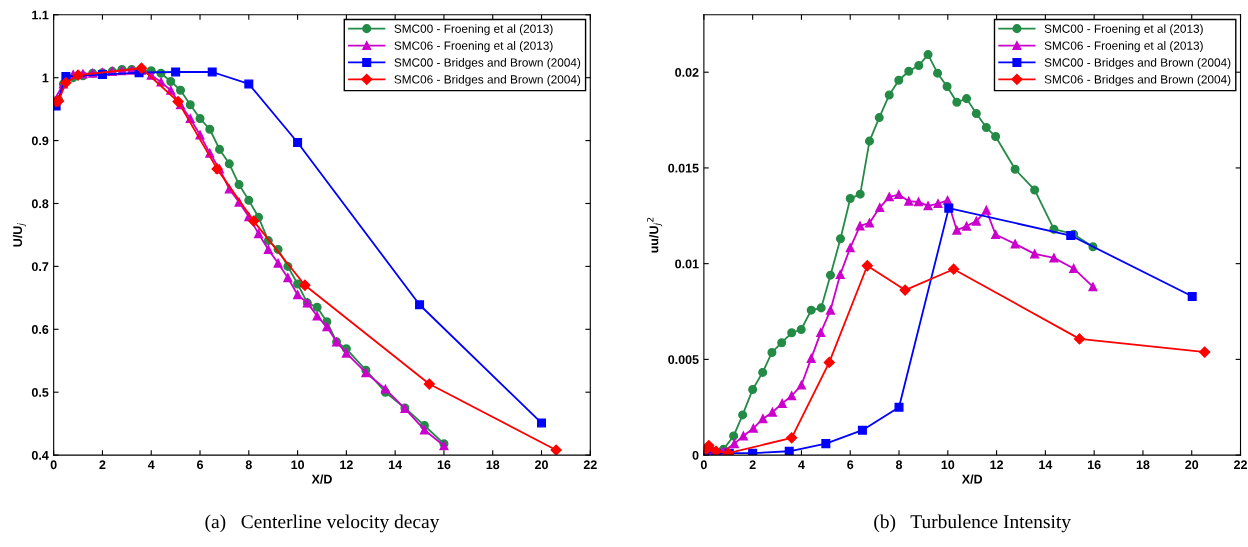  I want to click on y-tick-label: 0.5, so click(40, 392).